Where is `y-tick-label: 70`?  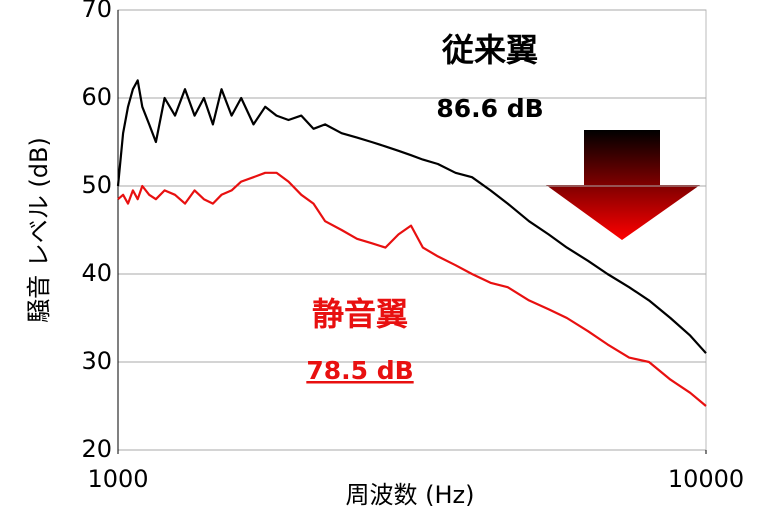
y-tick-label: 70 is located at coordinates (96, 11).